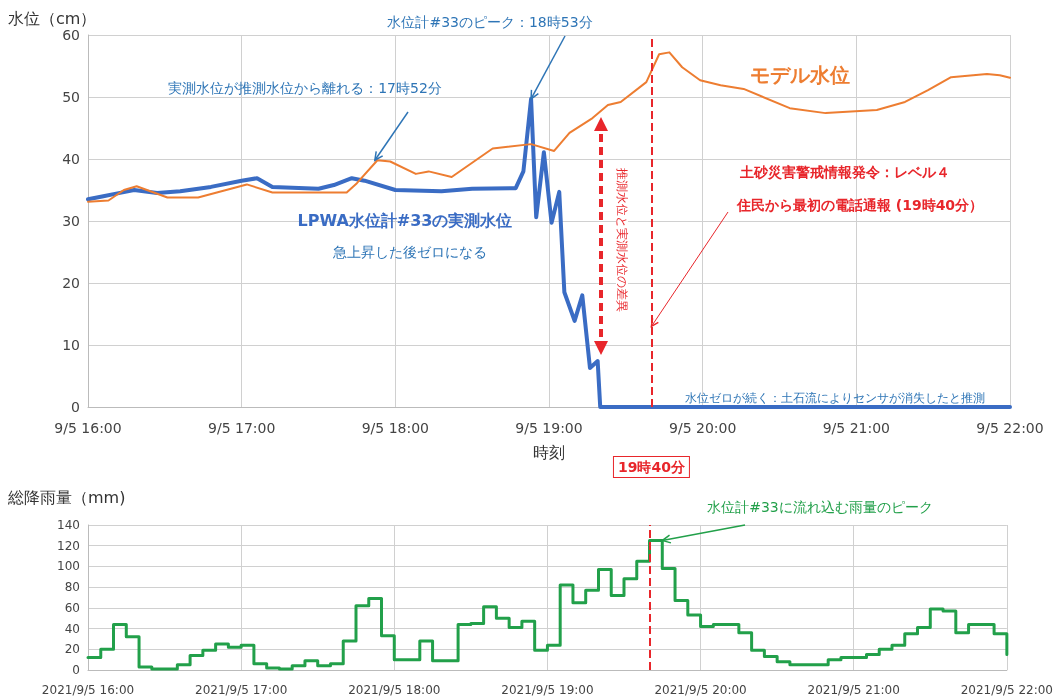 This screenshot has height=700, width=1056. What do you see at coordinates (394, 690) in the screenshot?
I see `x-tick-label: 2021/9/5 18:00` at bounding box center [394, 690].